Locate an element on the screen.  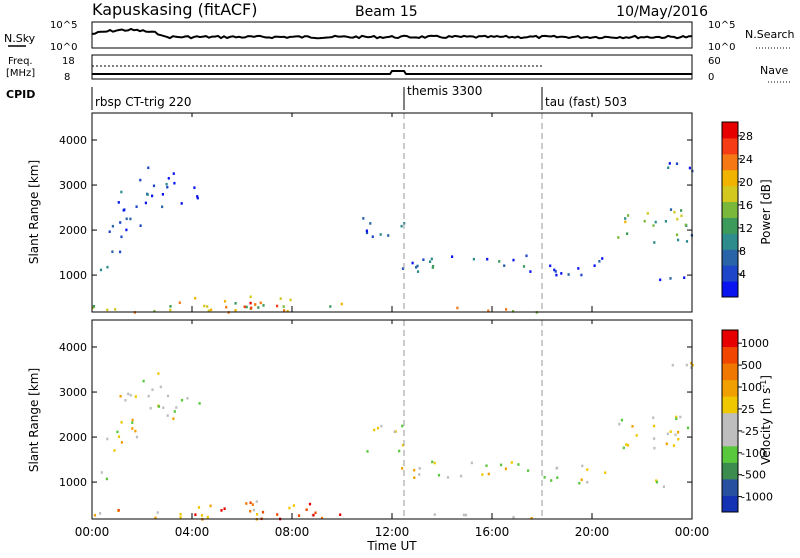
colorbar-tick-label: 500 is located at coordinates (751, 365).